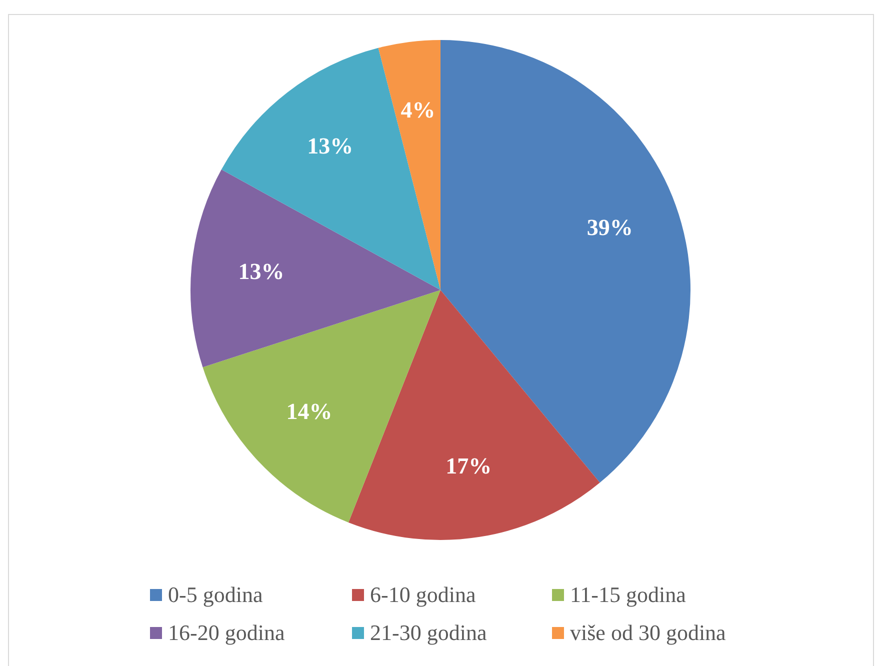 Image resolution: width=881 pixels, height=666 pixels. Describe the element at coordinates (226, 633) in the screenshot. I see `legend-label: 16-20 godina` at that location.